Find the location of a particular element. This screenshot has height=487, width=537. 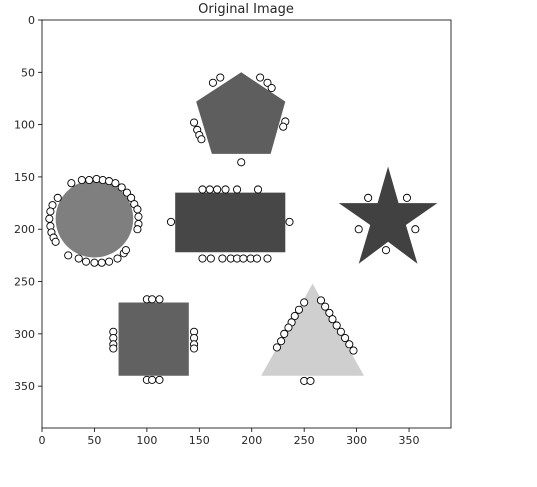

chart-title: Original Image is located at coordinates (246, 9).